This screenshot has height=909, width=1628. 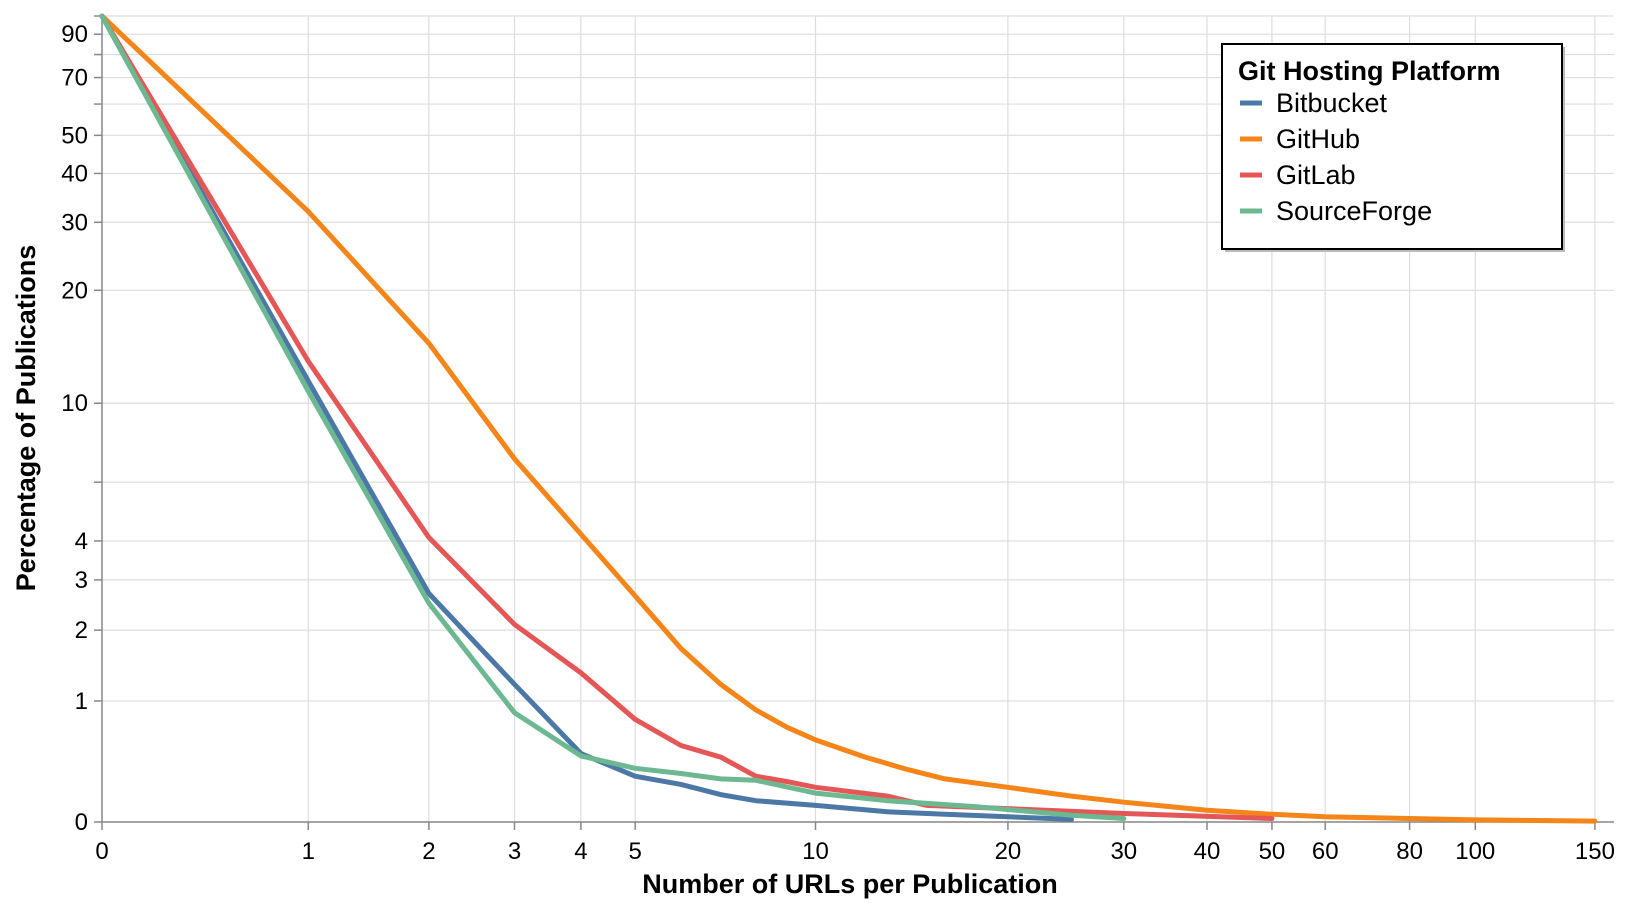 What do you see at coordinates (1595, 851) in the screenshot?
I see `x-tick-label: 150` at bounding box center [1595, 851].